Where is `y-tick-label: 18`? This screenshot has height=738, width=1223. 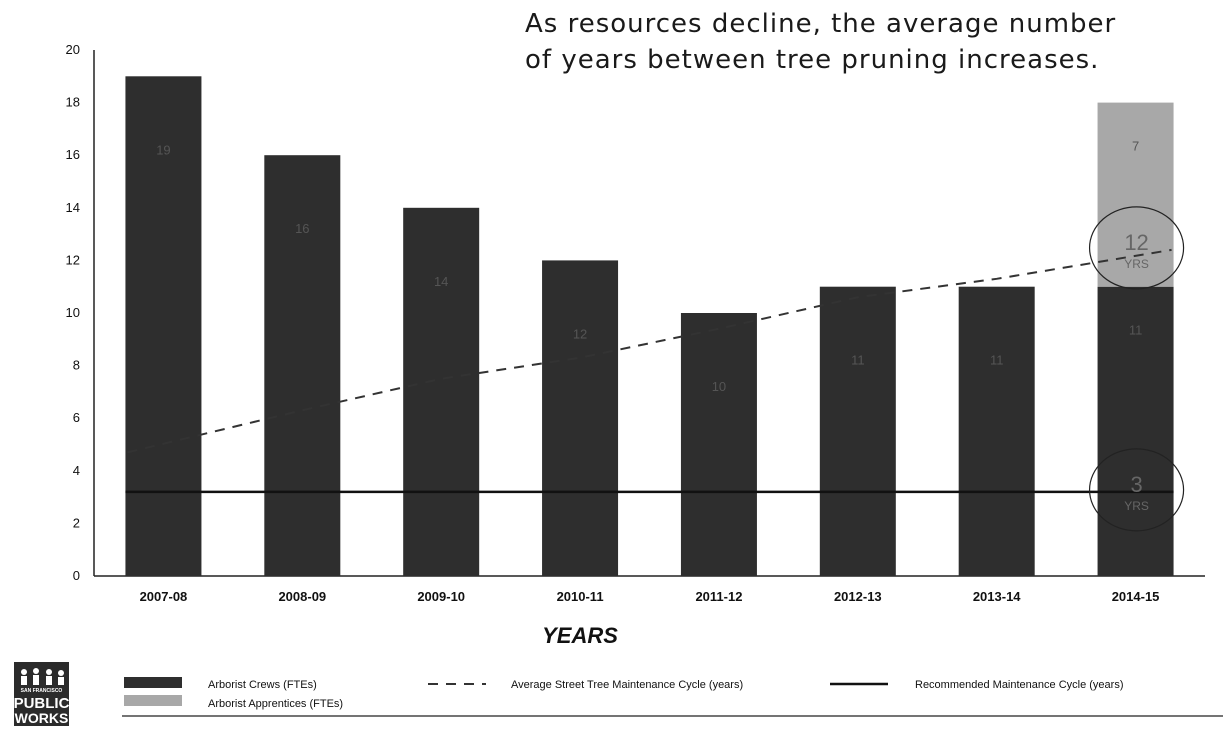 y-tick-label: 18 is located at coordinates (73, 102).